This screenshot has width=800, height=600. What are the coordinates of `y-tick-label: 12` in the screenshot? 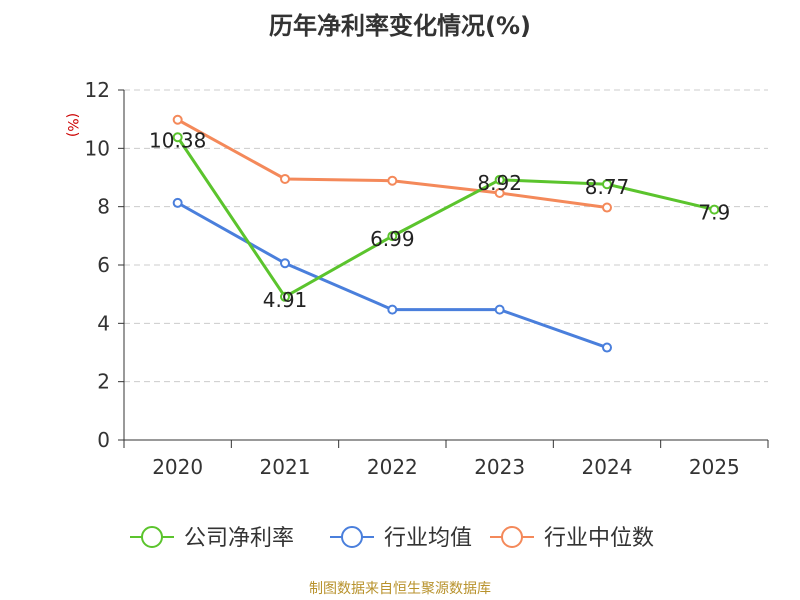 It's located at (97, 90).